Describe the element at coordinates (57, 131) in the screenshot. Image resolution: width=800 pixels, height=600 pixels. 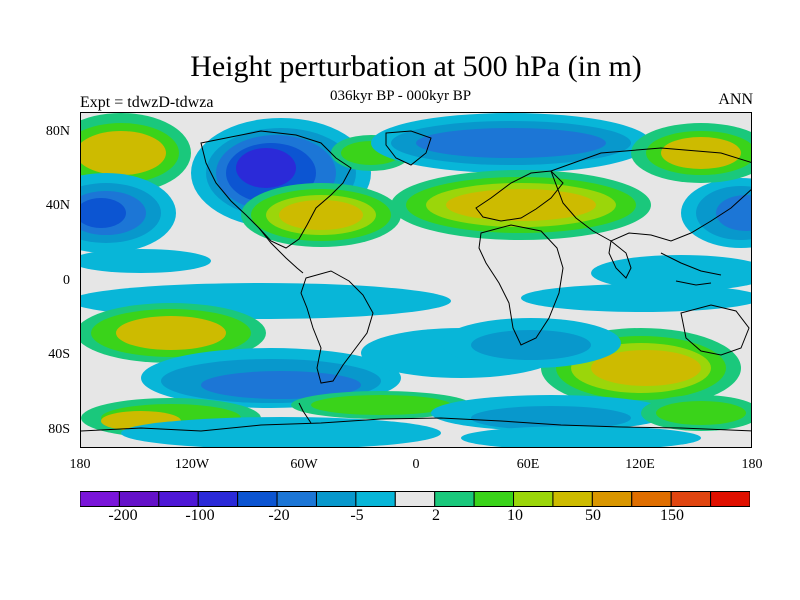
I see `lat-label-80n: 80N` at that location.